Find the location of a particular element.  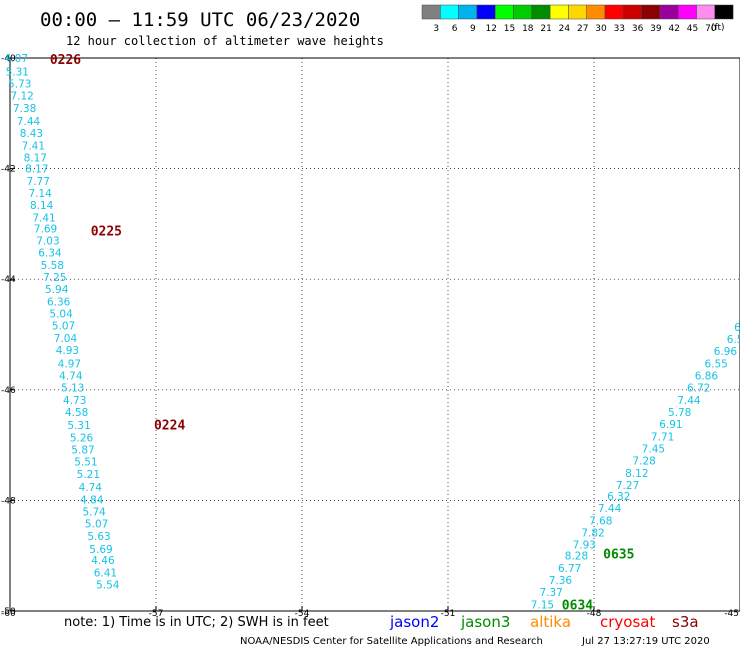

swh-value-jason3: 7.45 is located at coordinates (653, 449).